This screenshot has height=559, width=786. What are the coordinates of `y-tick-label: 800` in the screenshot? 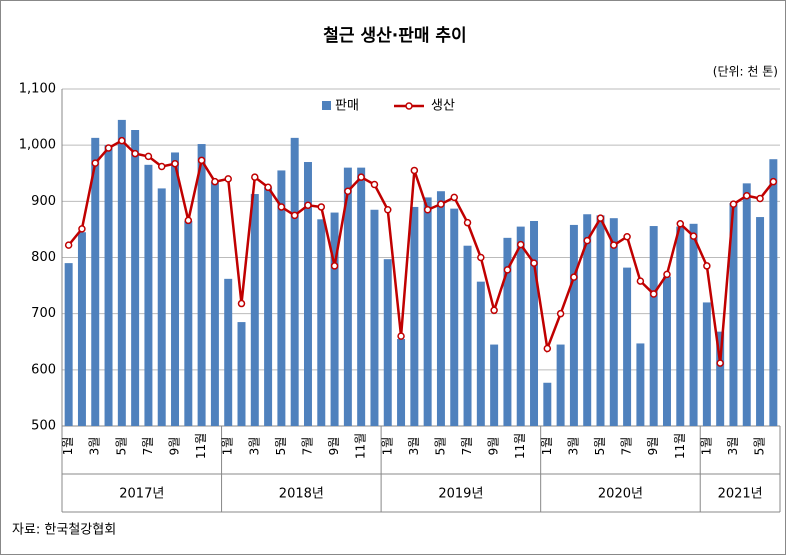 It's located at (43, 257).